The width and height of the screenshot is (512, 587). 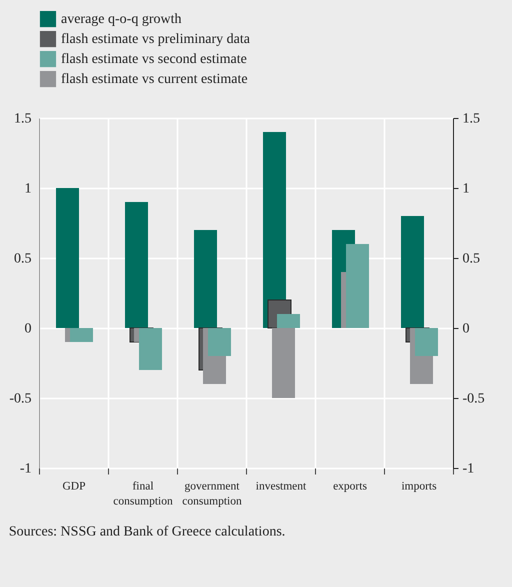 What do you see at coordinates (26, 469) in the screenshot?
I see `y-tick-label: -1` at bounding box center [26, 469].